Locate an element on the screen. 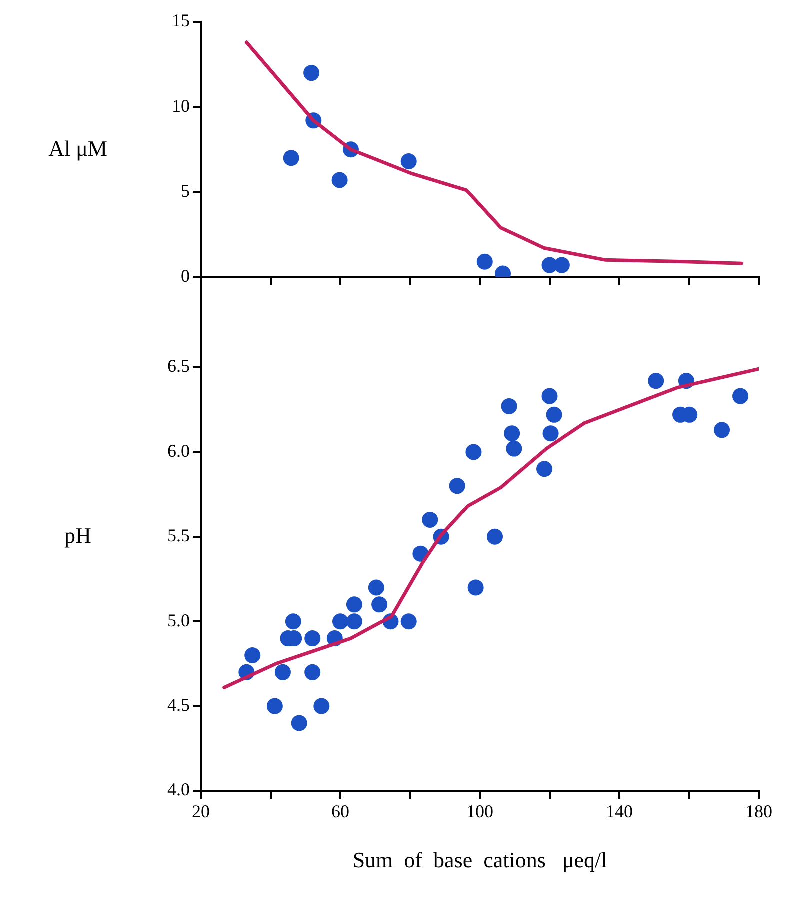 The height and width of the screenshot is (918, 787). y-tick-label: 15 is located at coordinates (181, 20).